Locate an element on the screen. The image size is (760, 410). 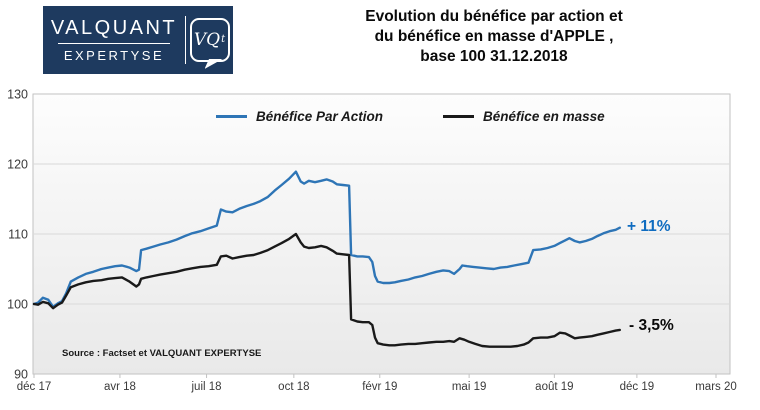
blue-line-swatch-icon is located at coordinates (231, 116).